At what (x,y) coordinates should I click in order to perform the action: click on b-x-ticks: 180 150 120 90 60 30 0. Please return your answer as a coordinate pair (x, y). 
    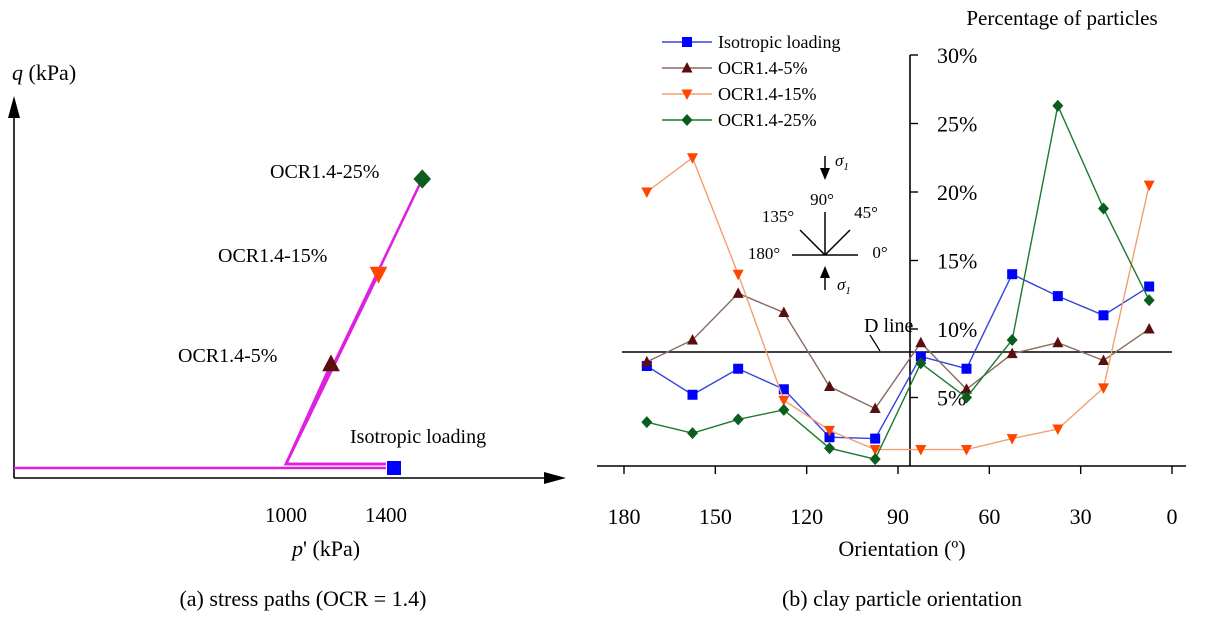
    Looking at the image, I should click on (893, 497).